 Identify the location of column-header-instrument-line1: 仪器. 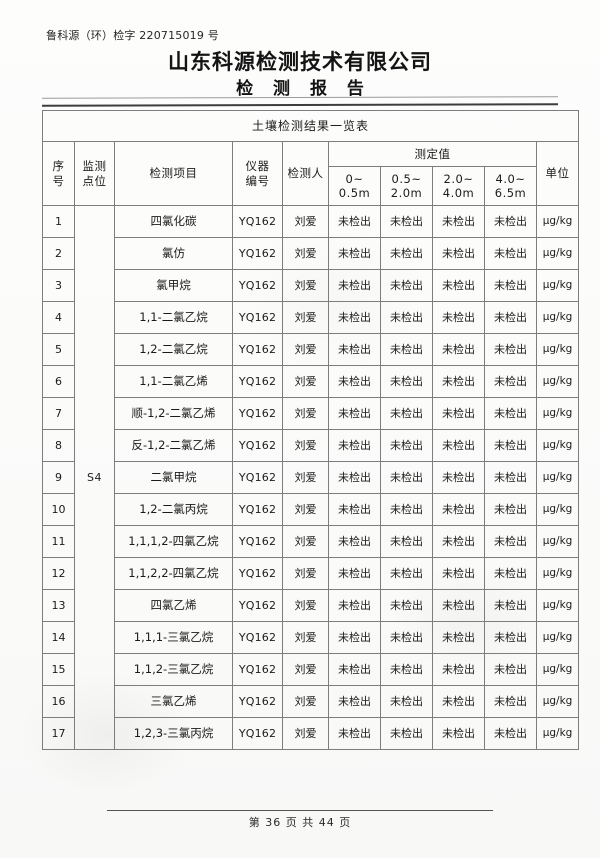
(257, 166).